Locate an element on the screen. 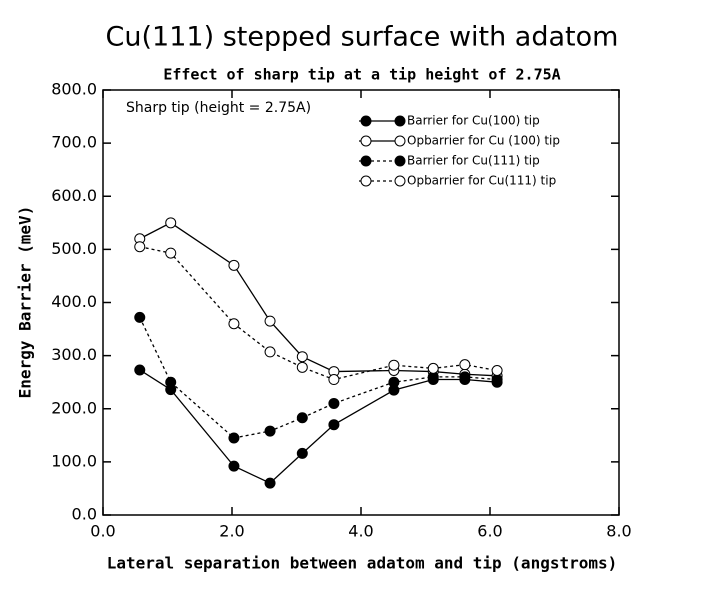  x-tick-label: 0.0 is located at coordinates (102, 531).